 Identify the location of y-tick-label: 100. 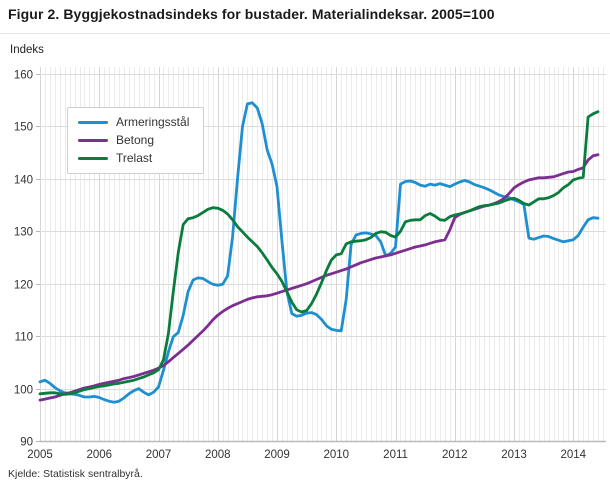
(23, 391).